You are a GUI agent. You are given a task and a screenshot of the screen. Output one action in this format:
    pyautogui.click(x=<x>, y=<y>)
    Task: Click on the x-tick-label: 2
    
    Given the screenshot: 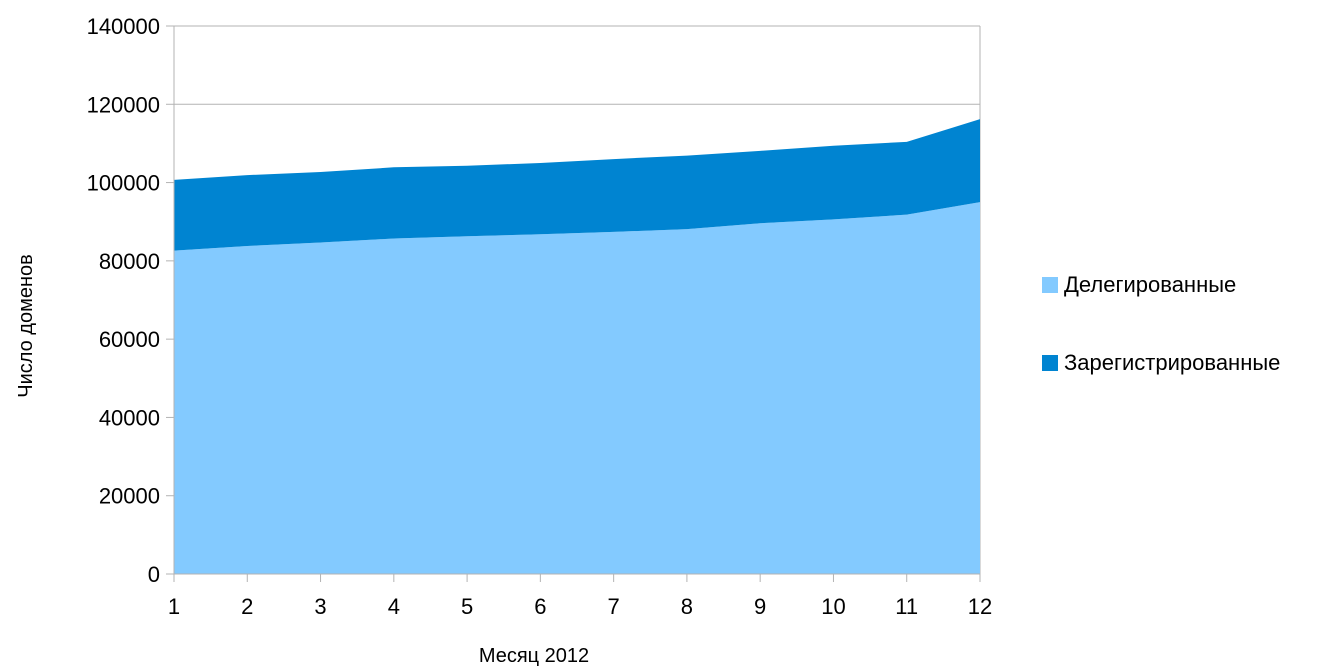 What is the action you would take?
    pyautogui.click(x=247, y=606)
    